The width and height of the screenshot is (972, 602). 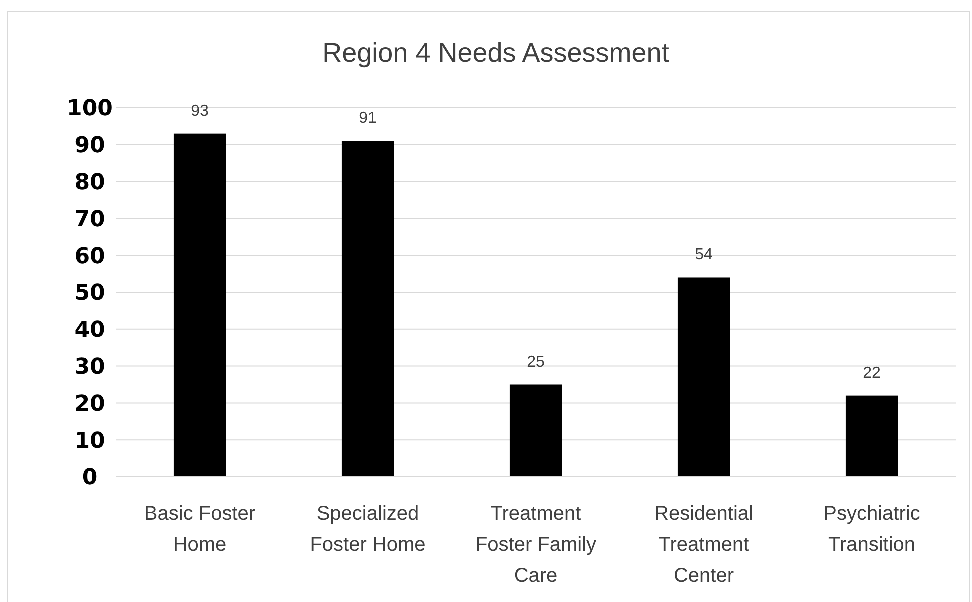 What do you see at coordinates (872, 529) in the screenshot?
I see `x-tick-label: Psychiatric Transition` at bounding box center [872, 529].